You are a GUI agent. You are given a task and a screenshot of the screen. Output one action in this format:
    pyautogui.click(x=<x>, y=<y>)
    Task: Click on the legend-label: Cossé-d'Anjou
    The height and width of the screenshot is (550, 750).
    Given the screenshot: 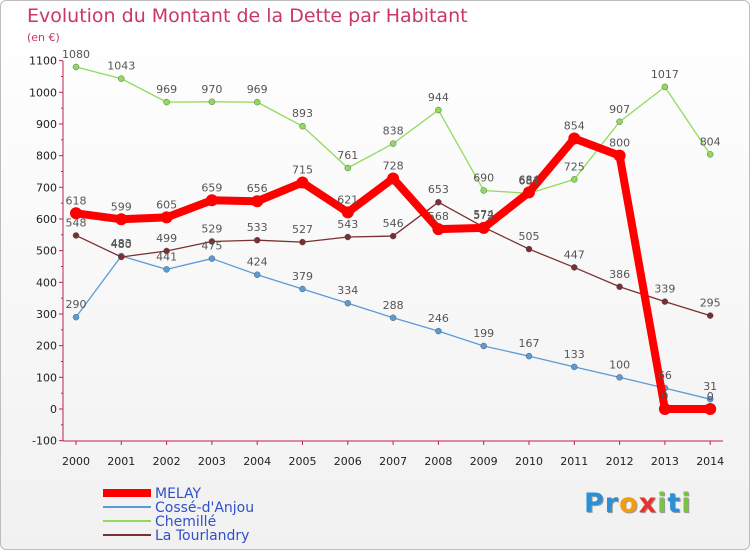 What is the action you would take?
    pyautogui.click(x=204, y=508)
    